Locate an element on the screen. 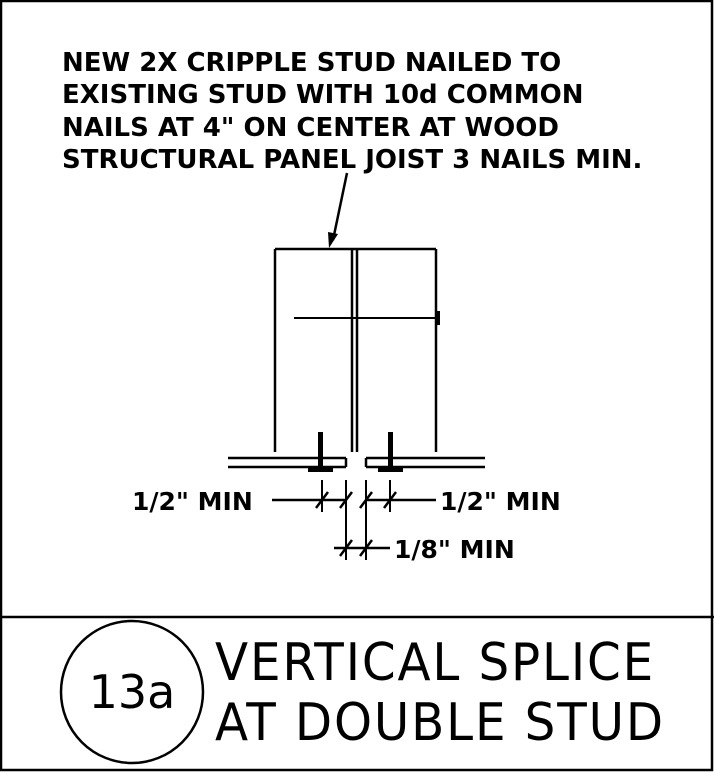  dim-left-marks is located at coordinates (312, 500).